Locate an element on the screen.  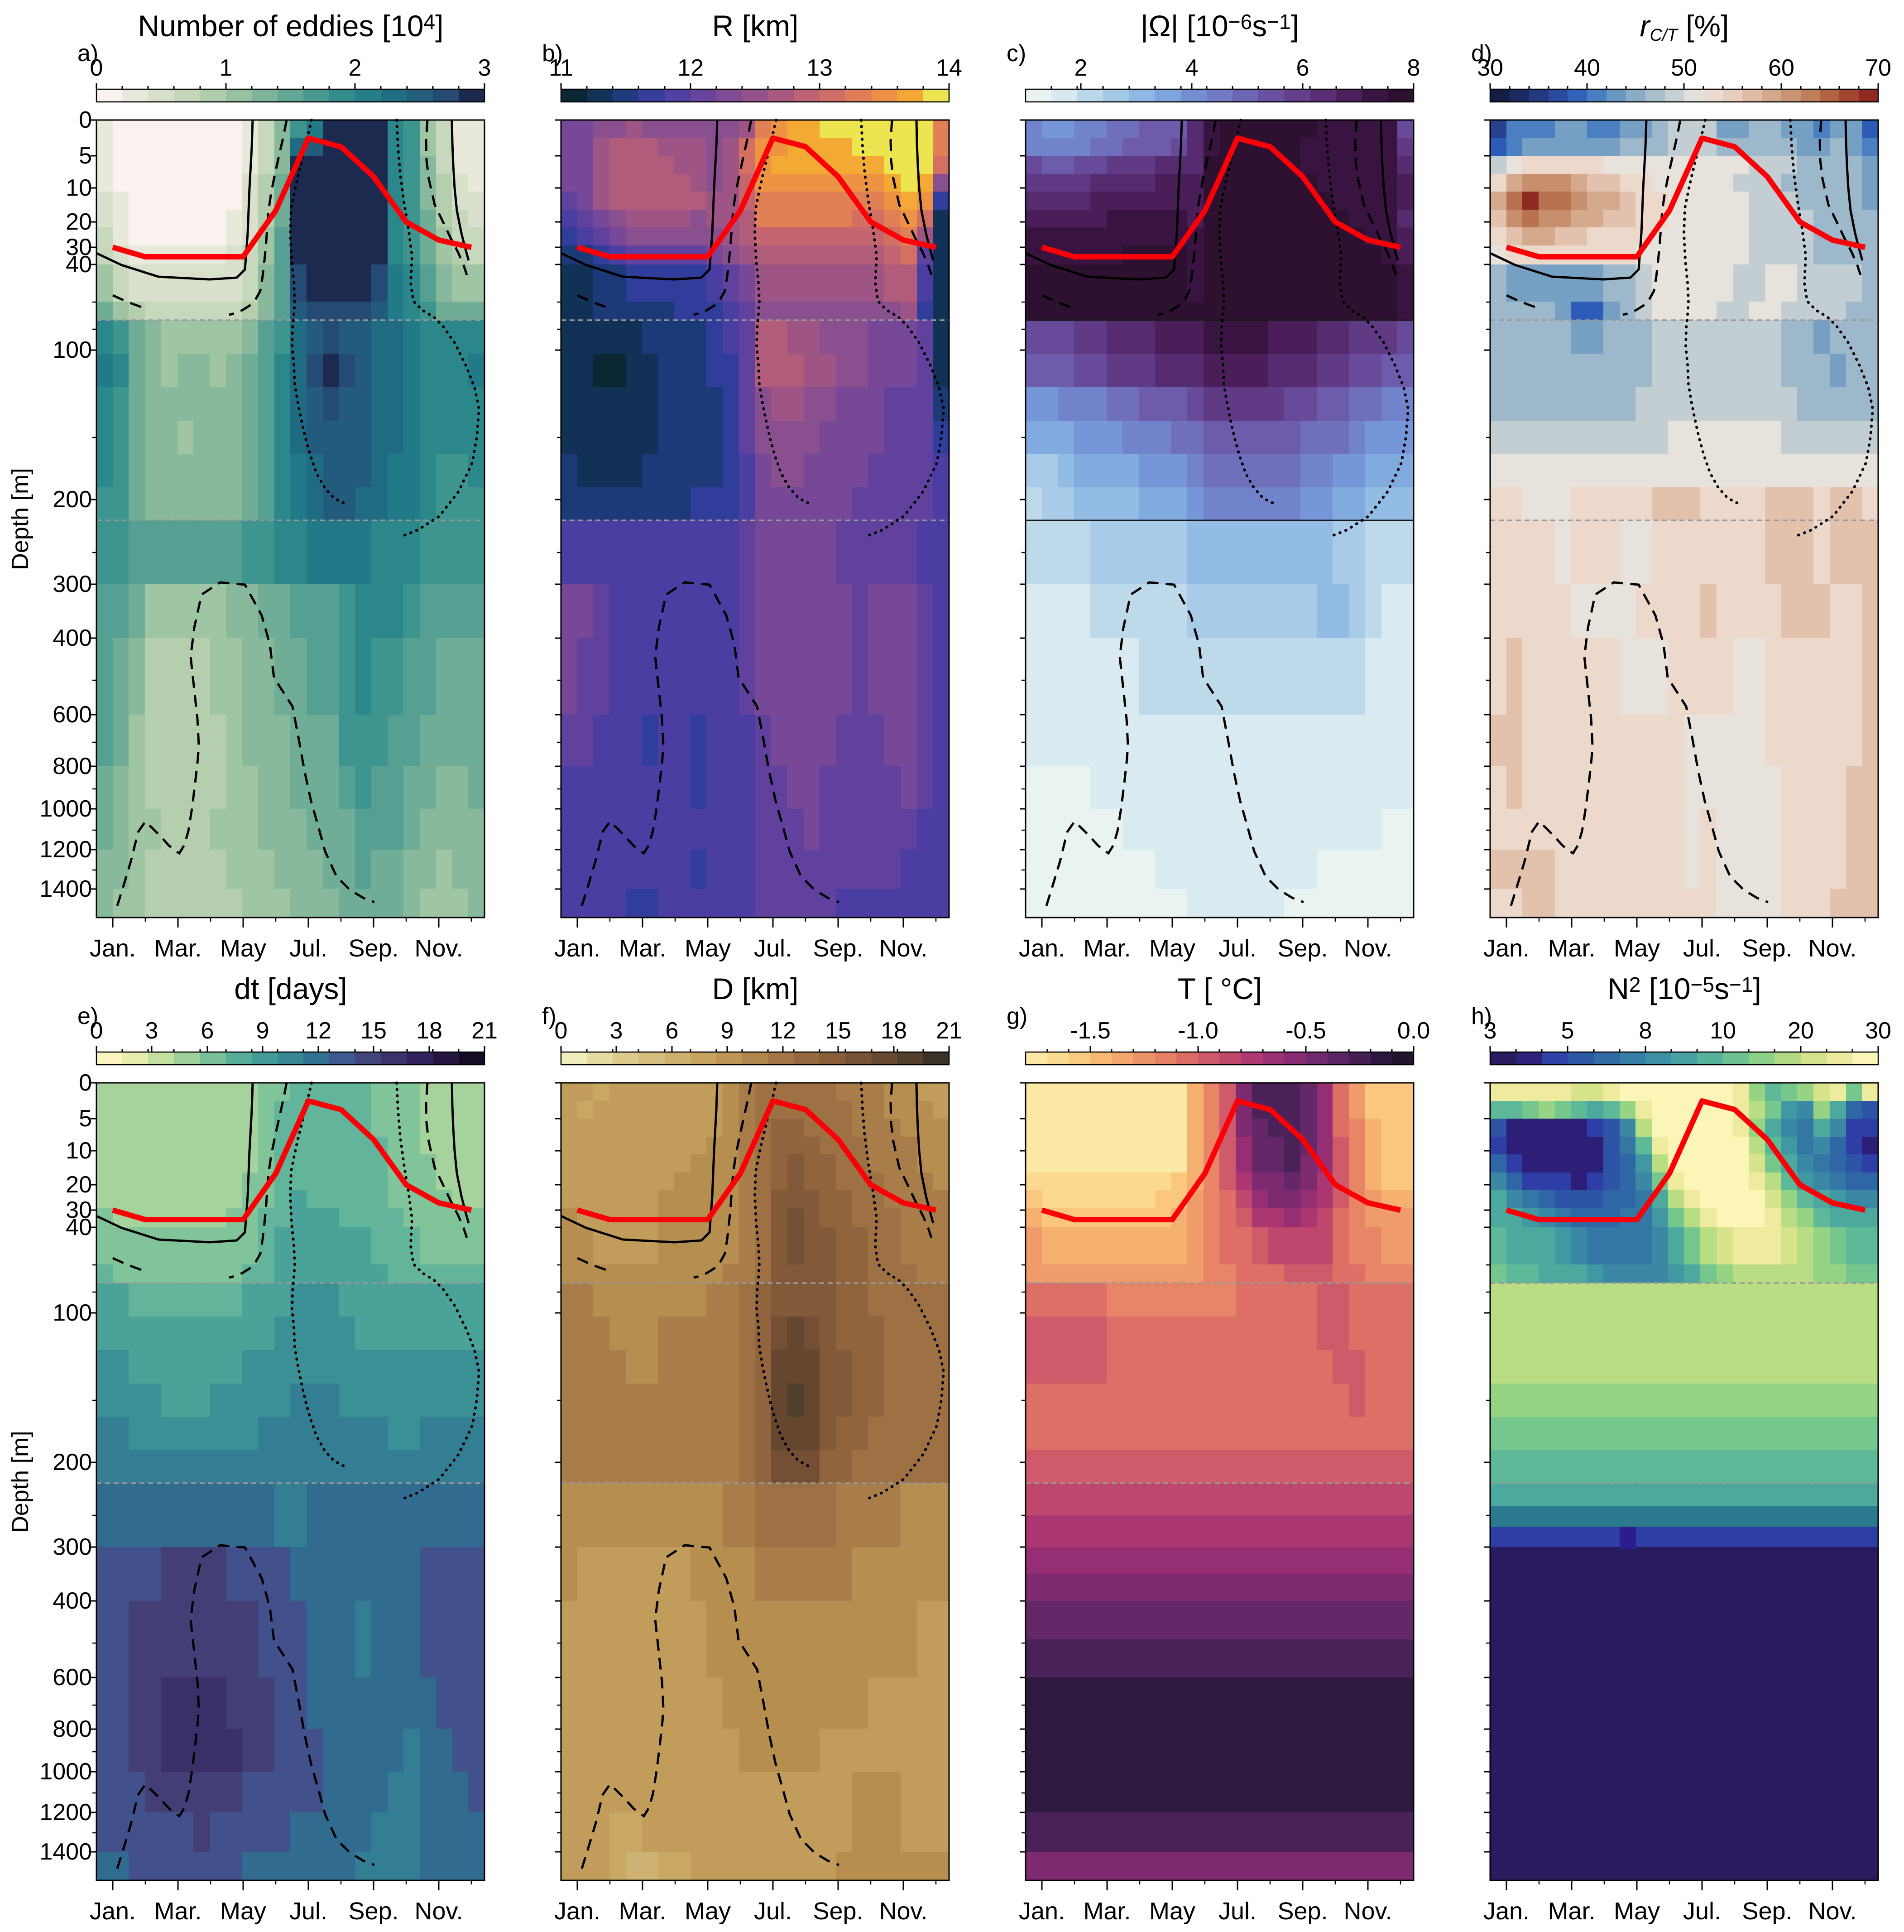
svg-text: 1 is located at coordinates (226, 68).